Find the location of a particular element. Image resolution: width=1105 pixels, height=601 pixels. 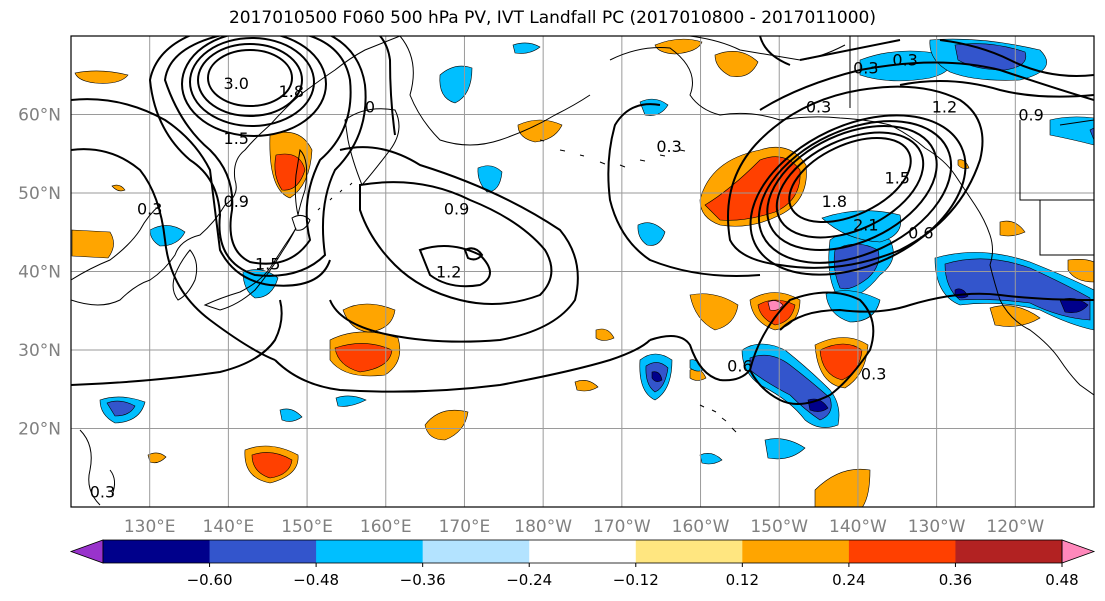

colorbar-tick-label: −0.12 is located at coordinates (636, 580).